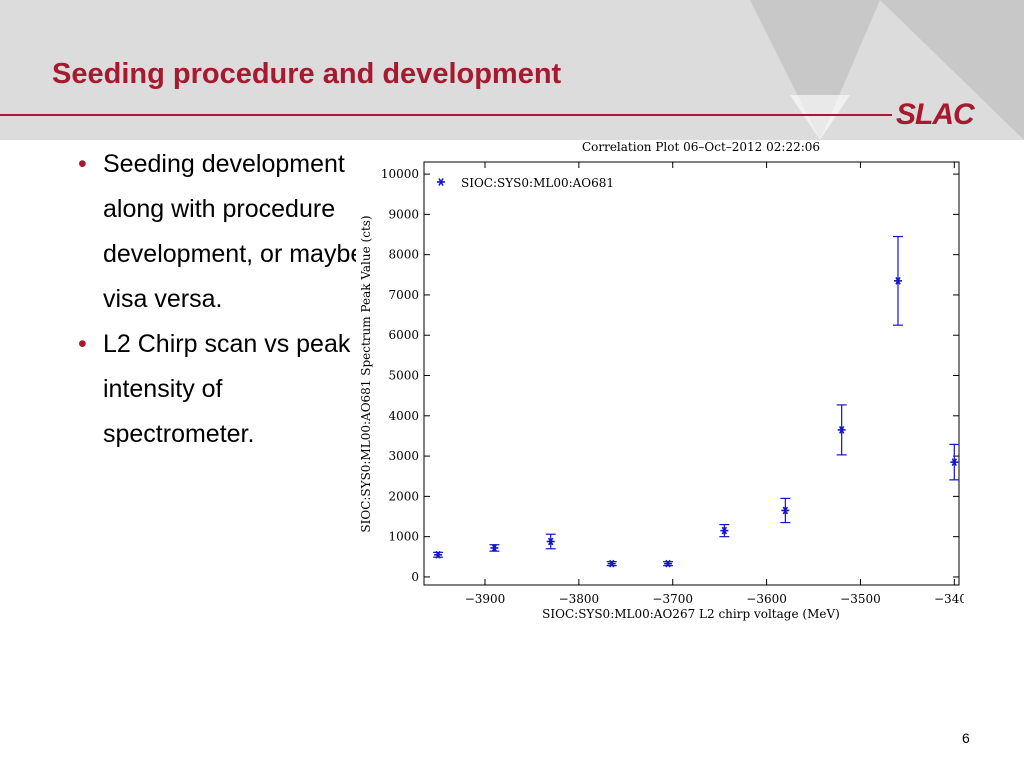  What do you see at coordinates (887, 70) in the screenshot?
I see `header-decoration` at bounding box center [887, 70].